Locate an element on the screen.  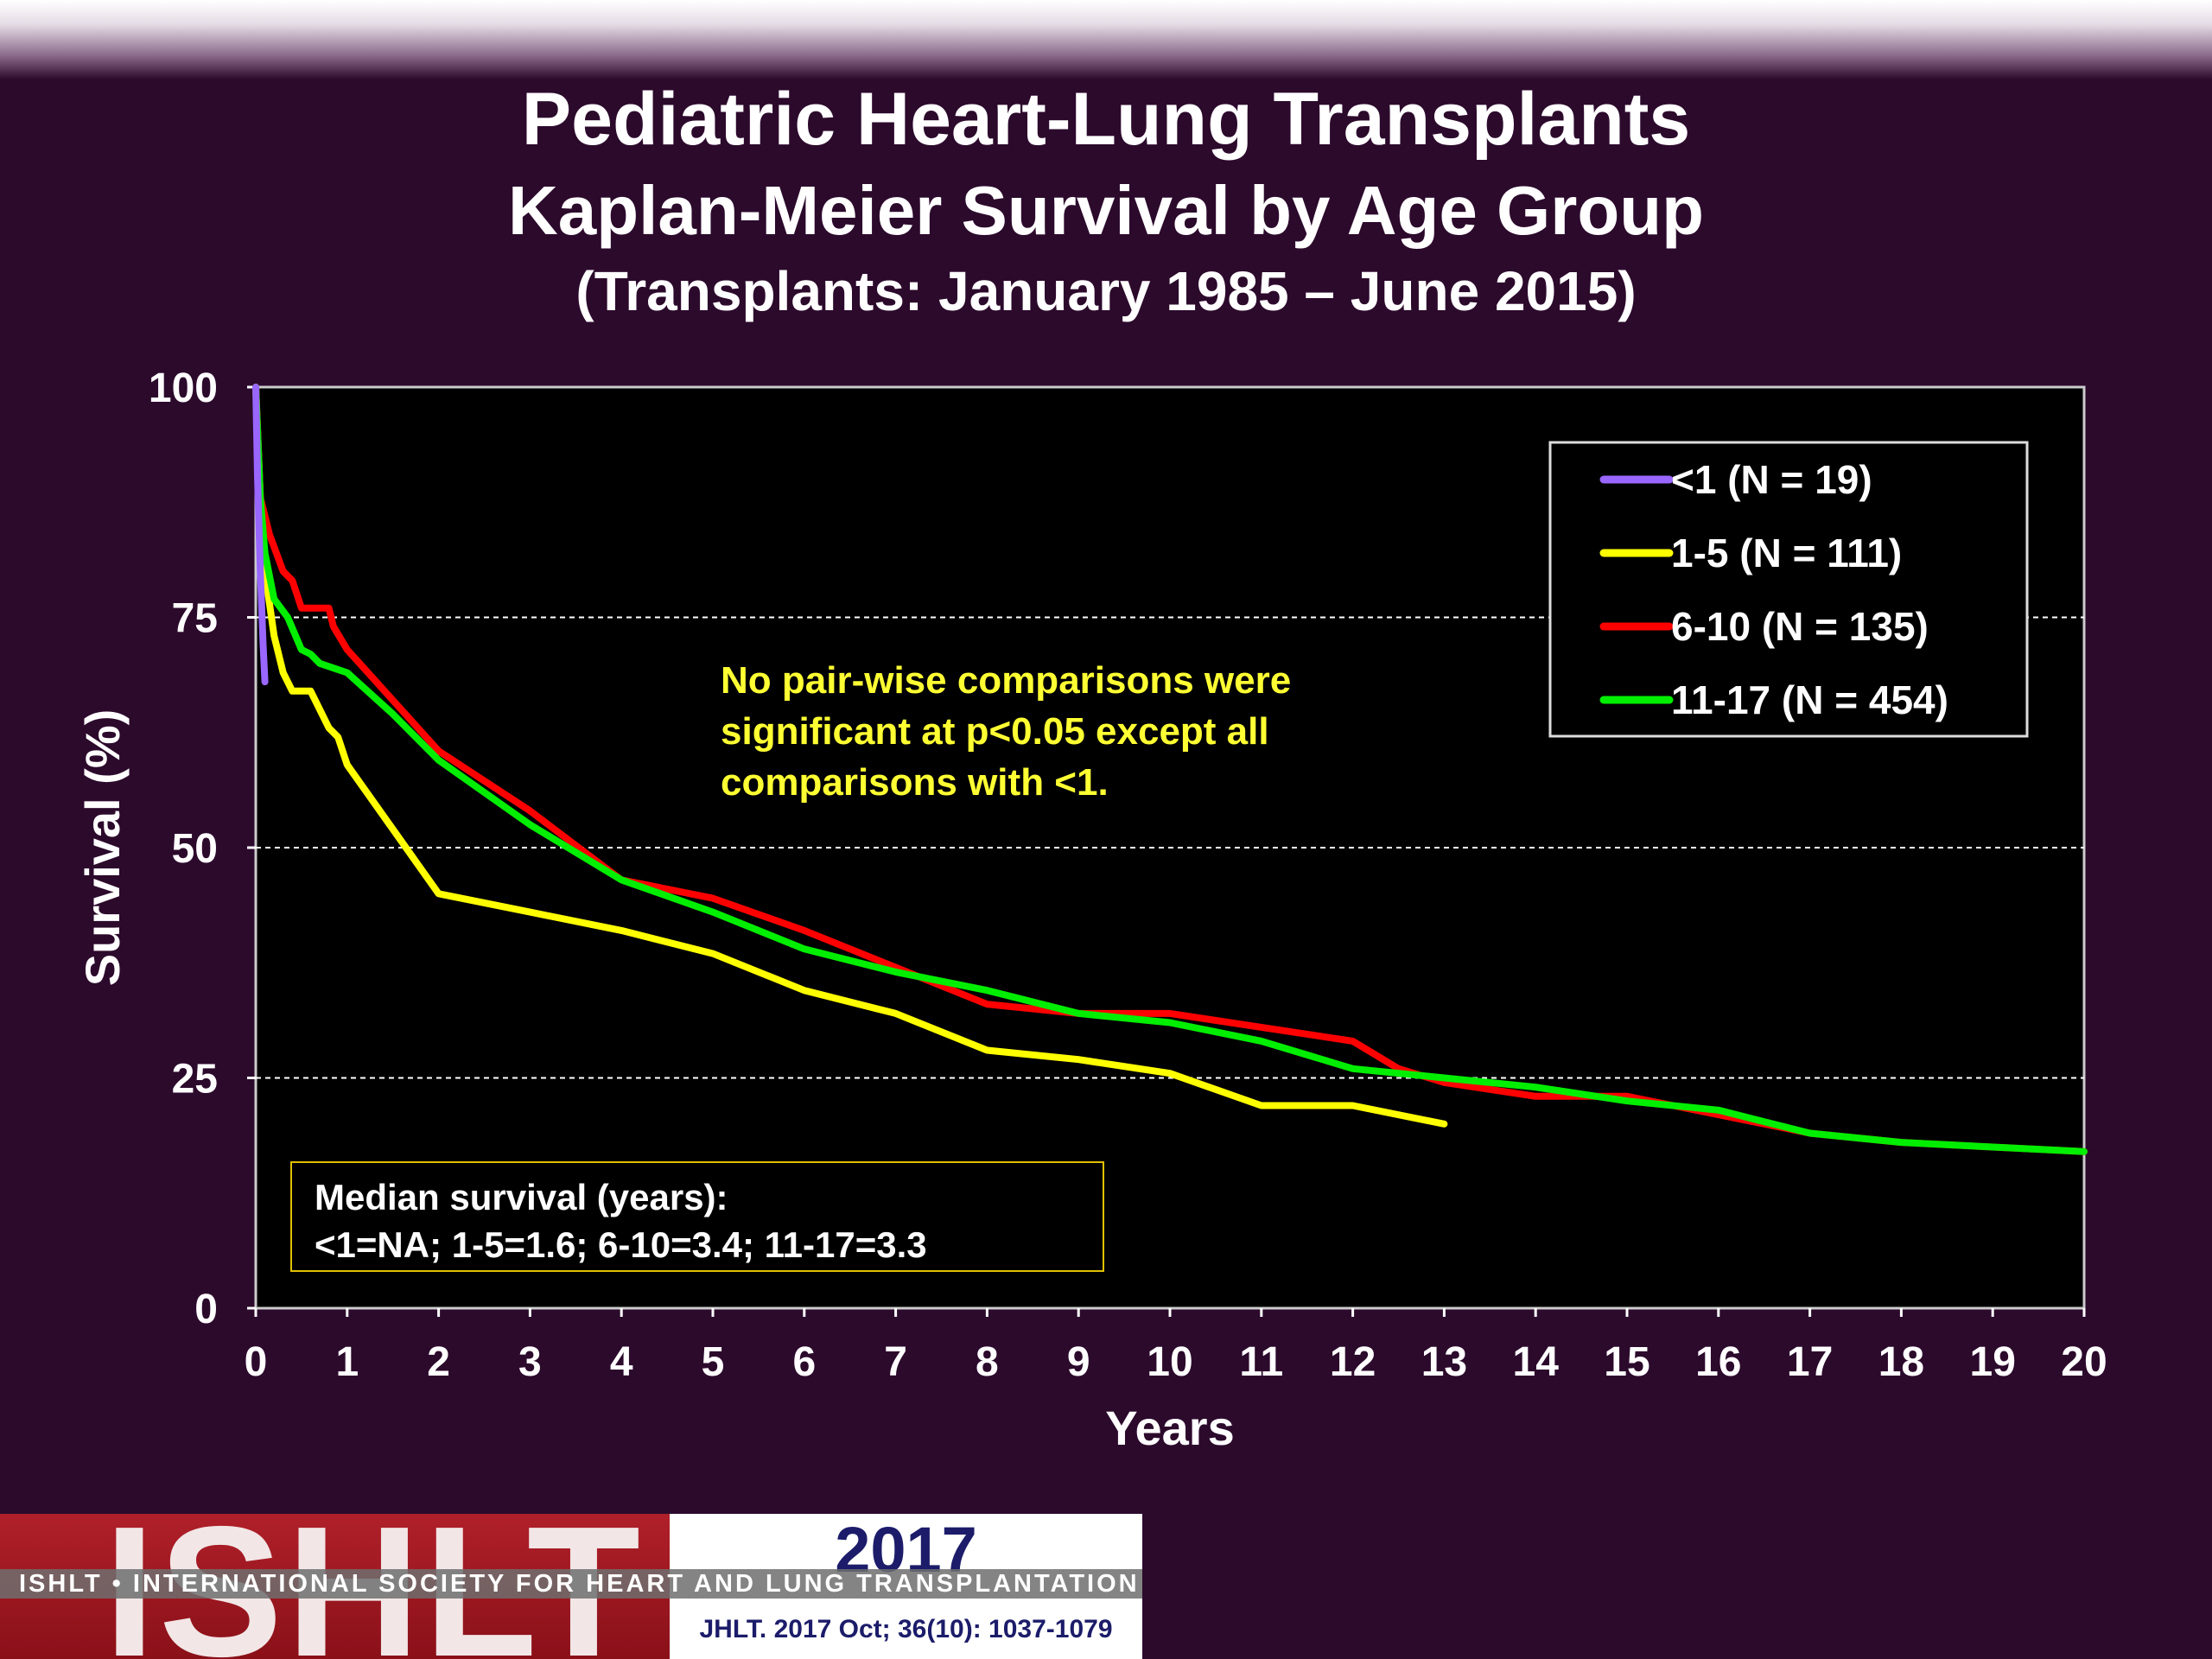
legend-label: <1 (N = 19) is located at coordinates (1771, 479).